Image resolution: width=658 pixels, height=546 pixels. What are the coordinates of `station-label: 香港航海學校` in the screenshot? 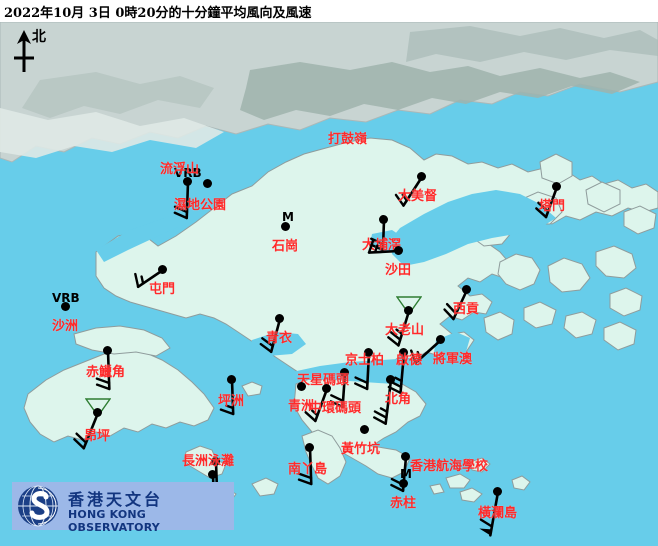 It's located at (449, 466).